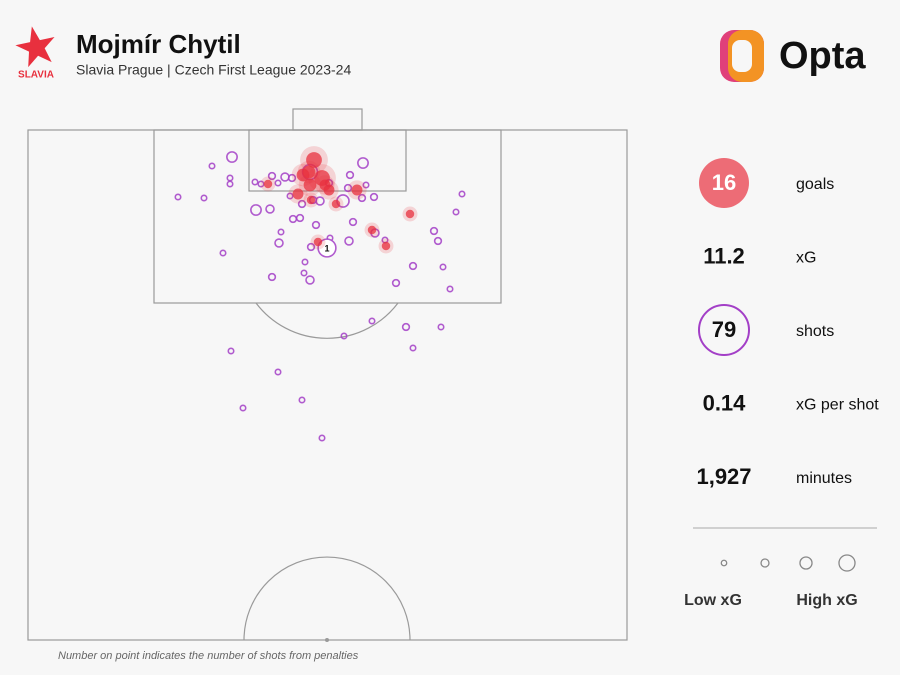 The width and height of the screenshot is (900, 675). What do you see at coordinates (824, 478) in the screenshot?
I see `stat-label: minutes` at bounding box center [824, 478].